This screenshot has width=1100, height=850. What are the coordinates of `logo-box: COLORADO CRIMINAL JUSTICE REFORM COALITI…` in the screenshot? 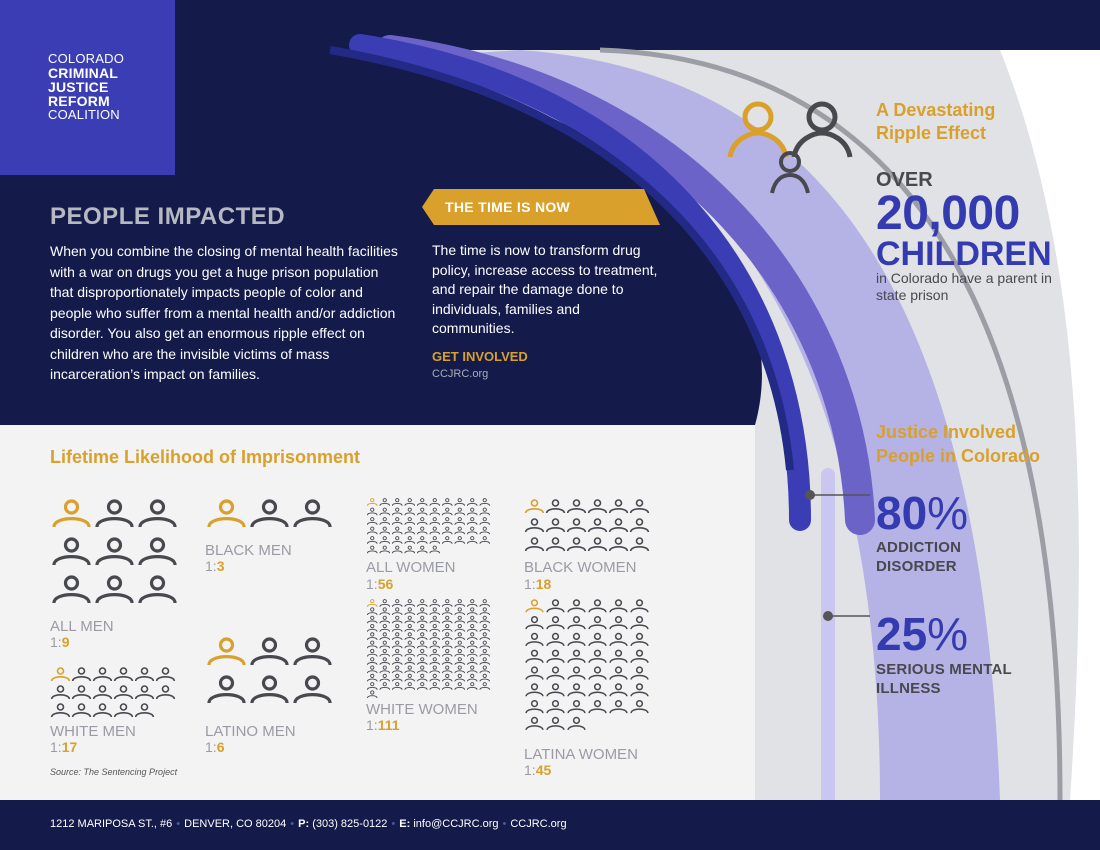 It's located at (87, 87).